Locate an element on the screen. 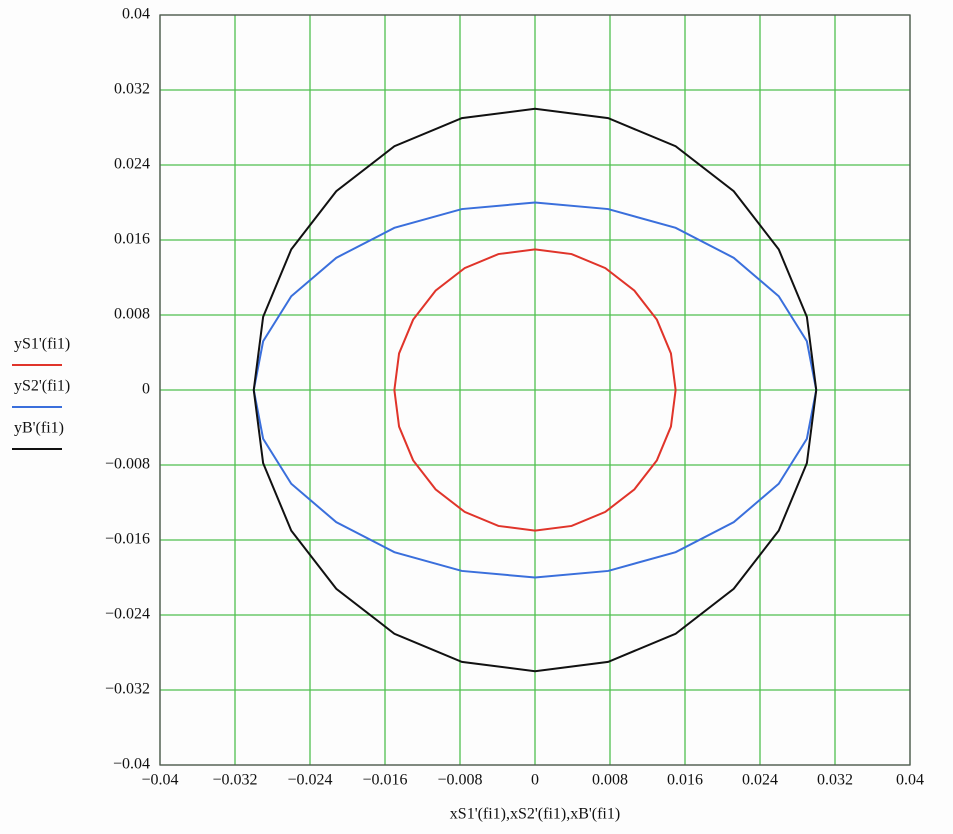 The height and width of the screenshot is (834, 953). y-tick-label: 0 is located at coordinates (146, 389).